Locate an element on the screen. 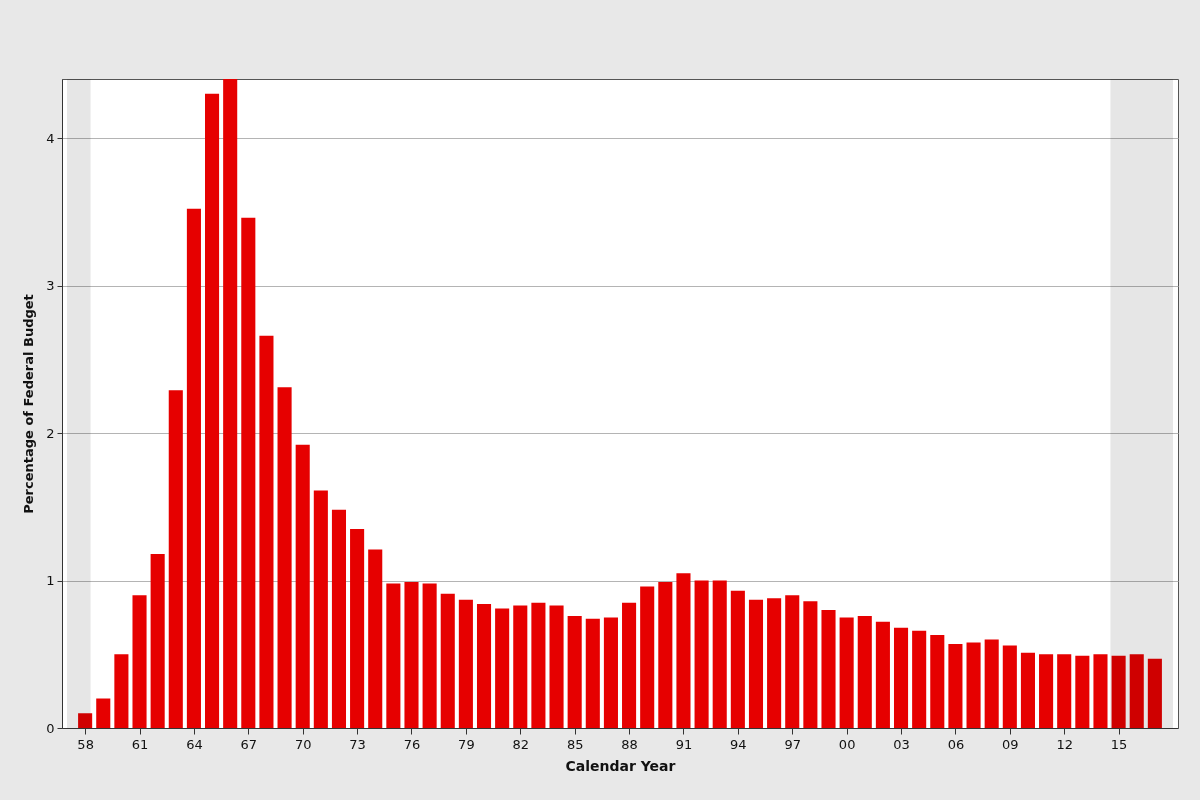 The image size is (1200, 800). x-tick-label: 58 is located at coordinates (85, 744).